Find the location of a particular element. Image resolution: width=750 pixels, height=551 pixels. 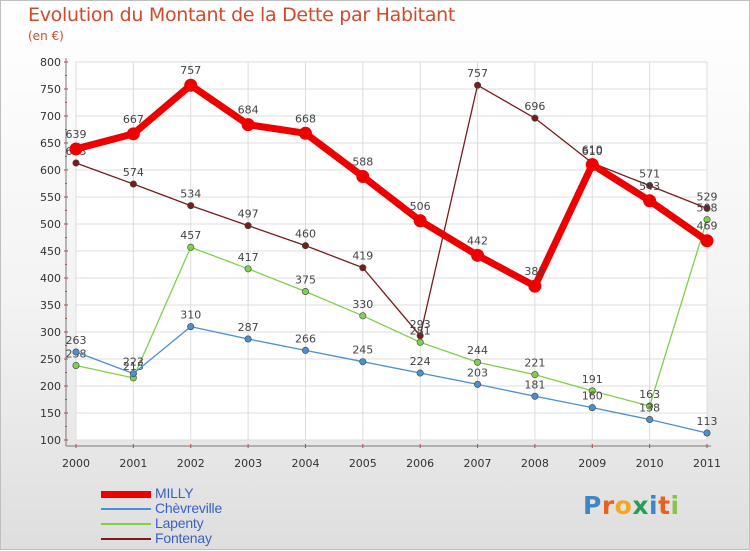

data-label: 529 is located at coordinates (707, 196).